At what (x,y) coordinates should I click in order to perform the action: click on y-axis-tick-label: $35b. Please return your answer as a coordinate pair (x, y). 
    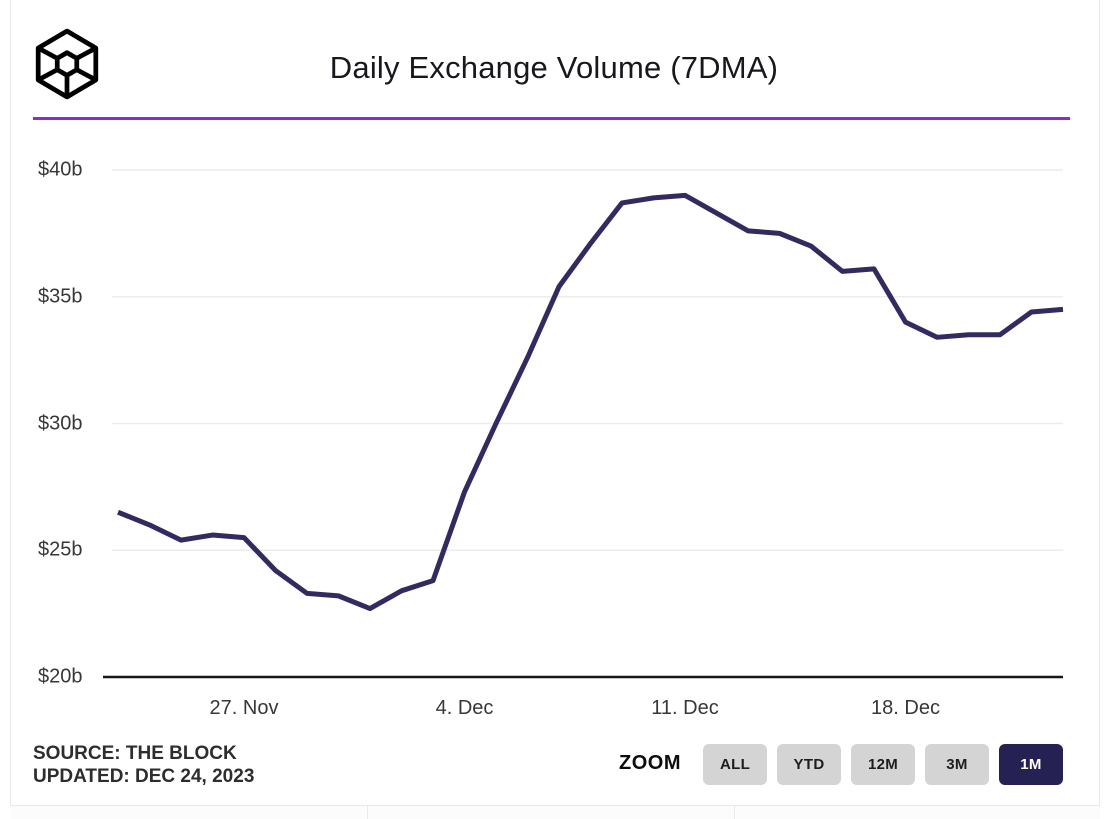
    Looking at the image, I should click on (60, 296).